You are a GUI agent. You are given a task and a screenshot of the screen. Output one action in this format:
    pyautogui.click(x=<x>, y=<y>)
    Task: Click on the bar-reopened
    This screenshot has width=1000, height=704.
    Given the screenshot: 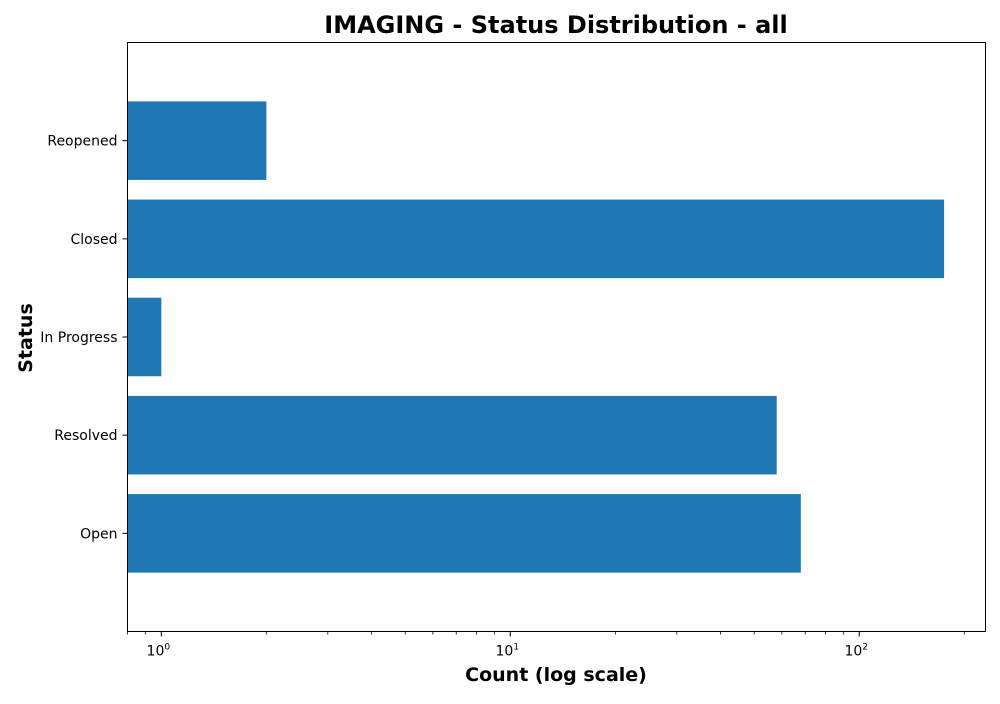 What is the action you would take?
    pyautogui.click(x=197, y=140)
    